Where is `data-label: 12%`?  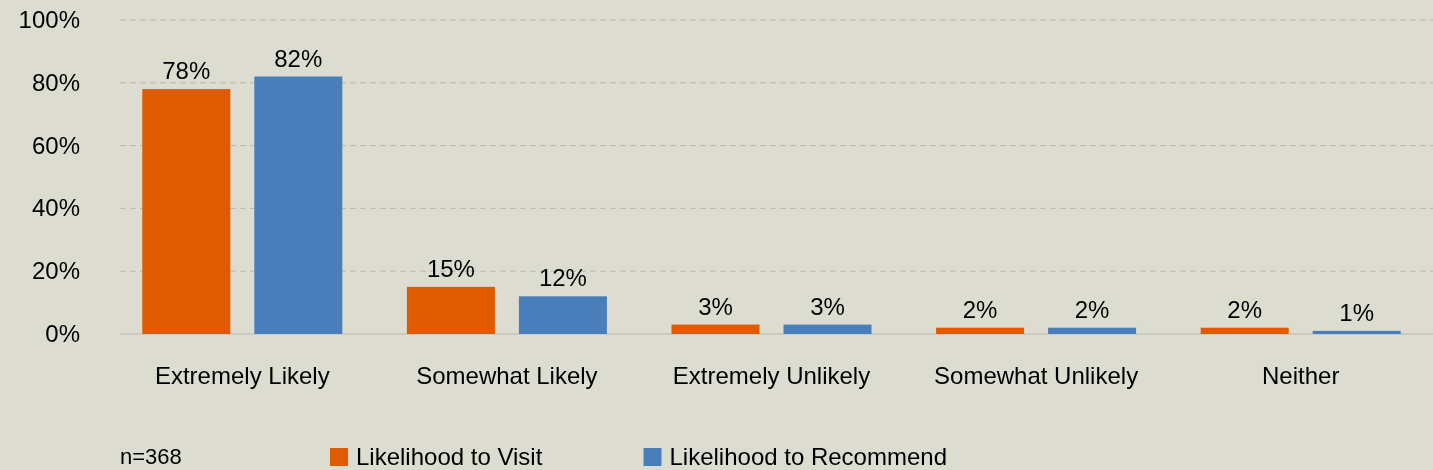
data-label: 12% is located at coordinates (562, 278).